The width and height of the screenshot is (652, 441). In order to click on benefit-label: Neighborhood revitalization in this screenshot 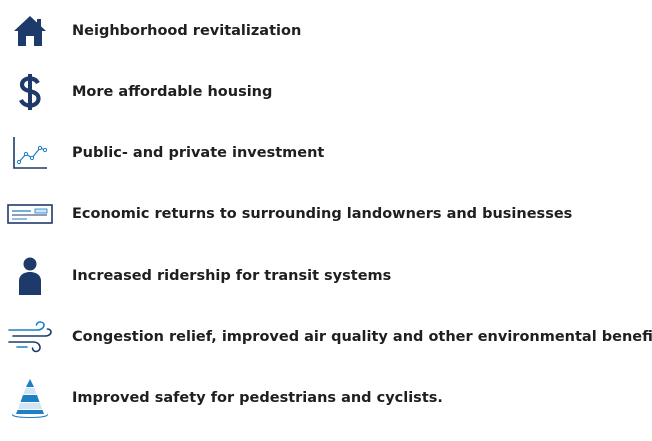, I will do `click(187, 31)`.